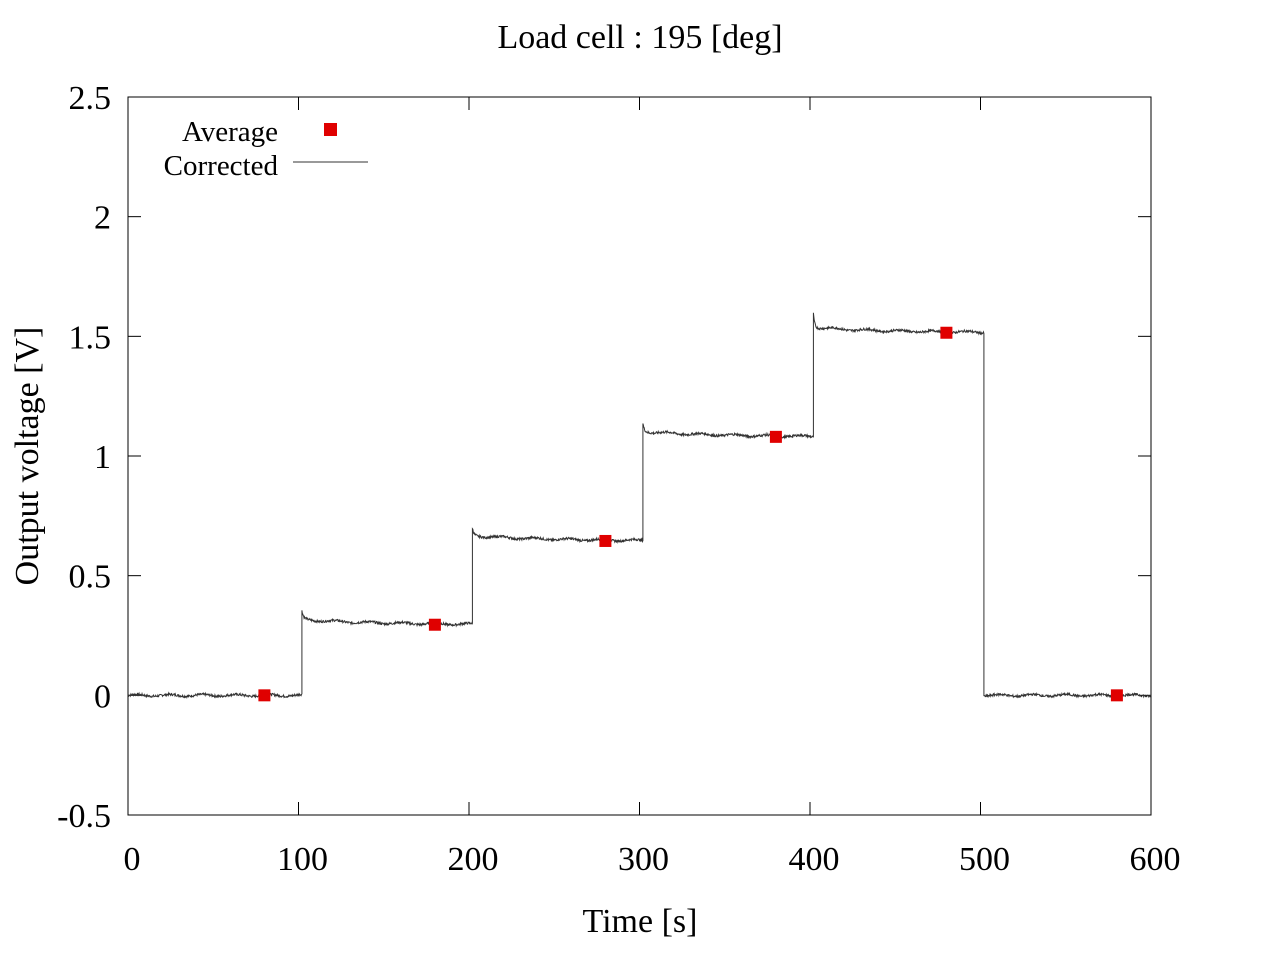 The image size is (1280, 960). What do you see at coordinates (90, 577) in the screenshot?
I see `y-tick-label: 0.5` at bounding box center [90, 577].